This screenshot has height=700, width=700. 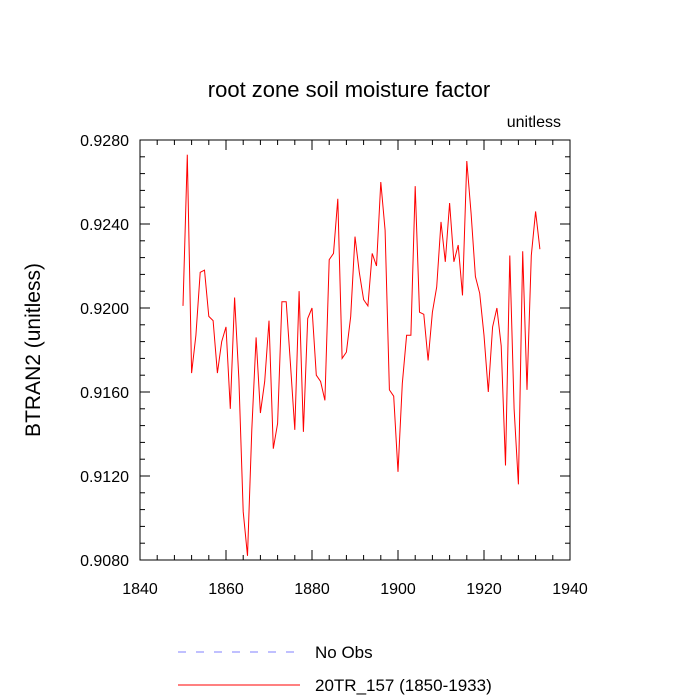 What do you see at coordinates (104, 561) in the screenshot?
I see `y-tick-label: 0.9080` at bounding box center [104, 561].